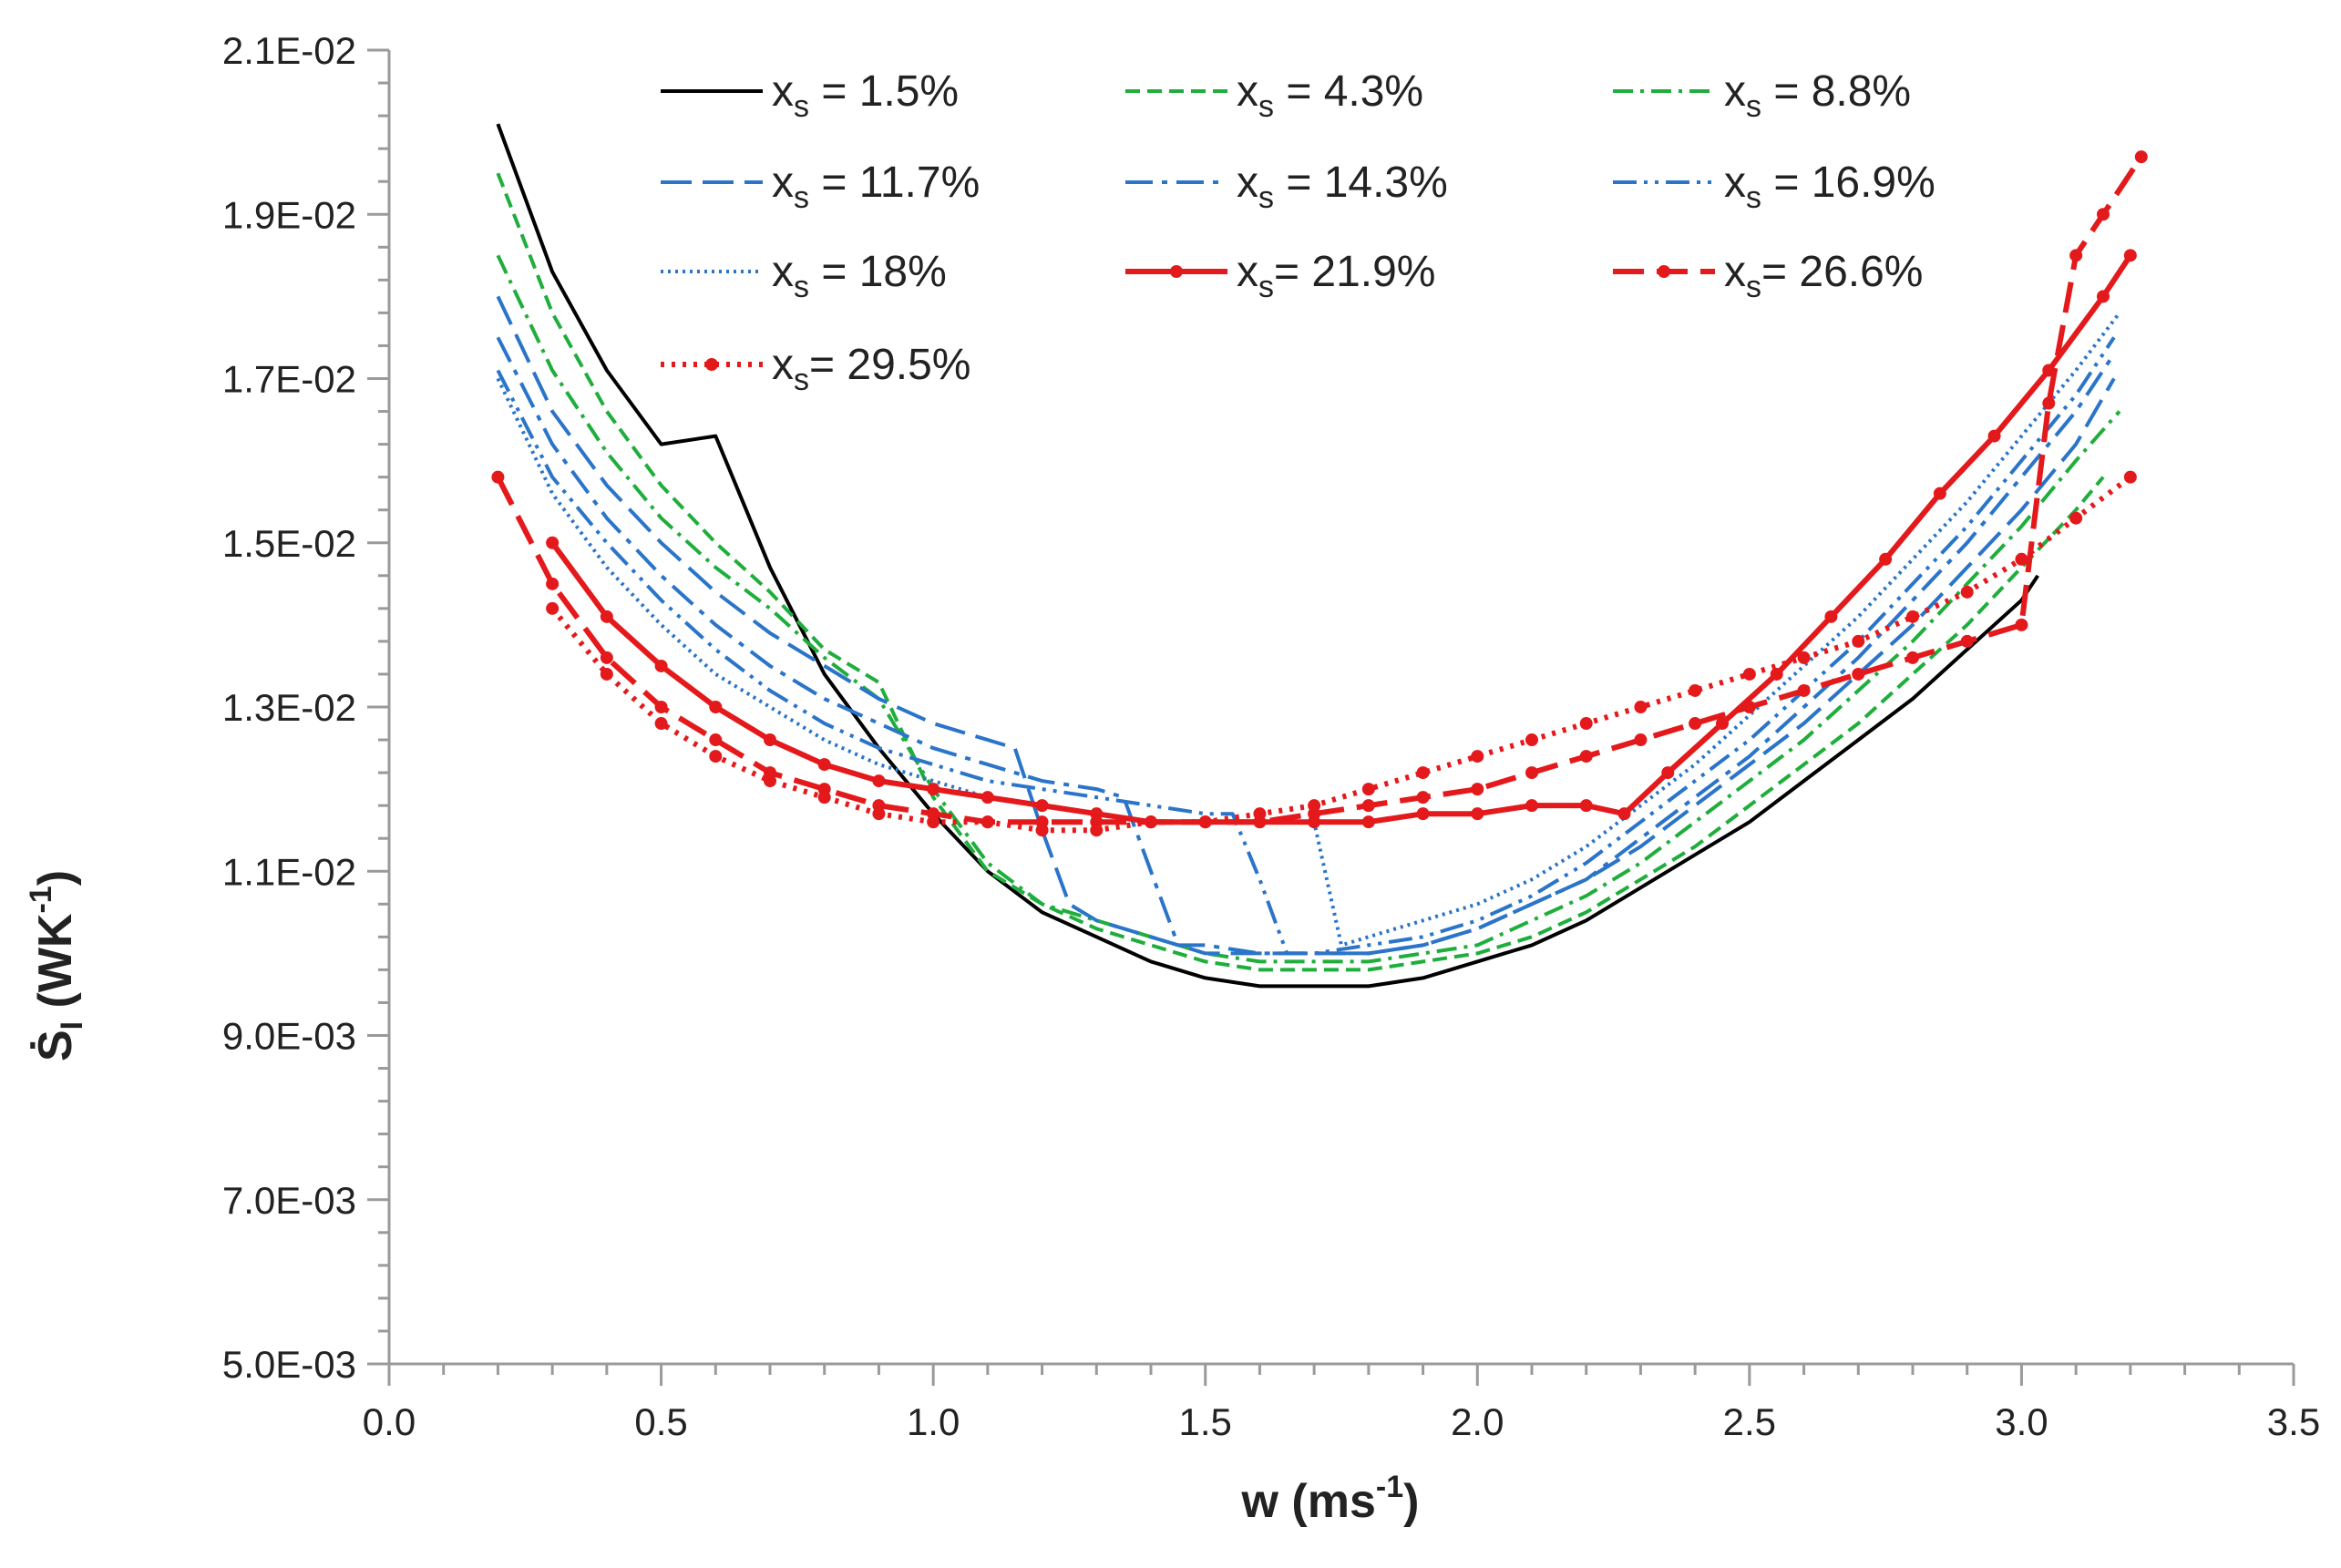 The height and width of the screenshot is (1568, 2341). Describe the element at coordinates (1749, 1421) in the screenshot. I see `x-tick-label: 2.5` at that location.